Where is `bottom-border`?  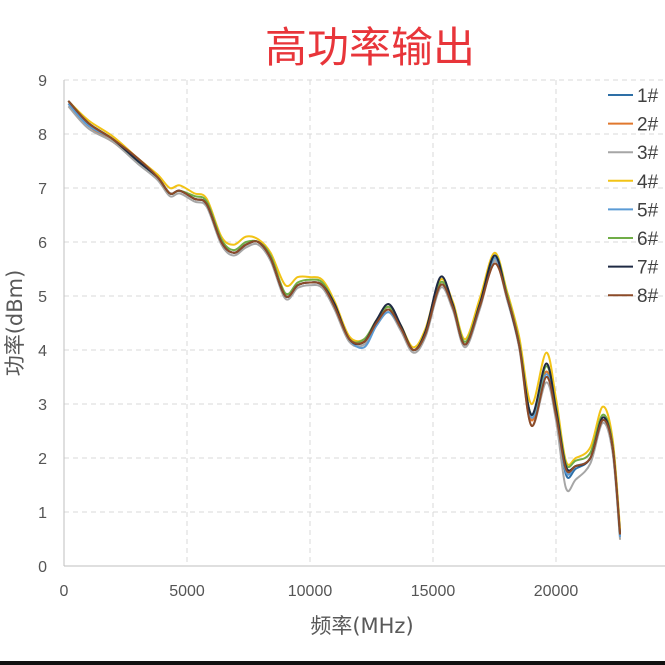
bottom-border is located at coordinates (332, 663).